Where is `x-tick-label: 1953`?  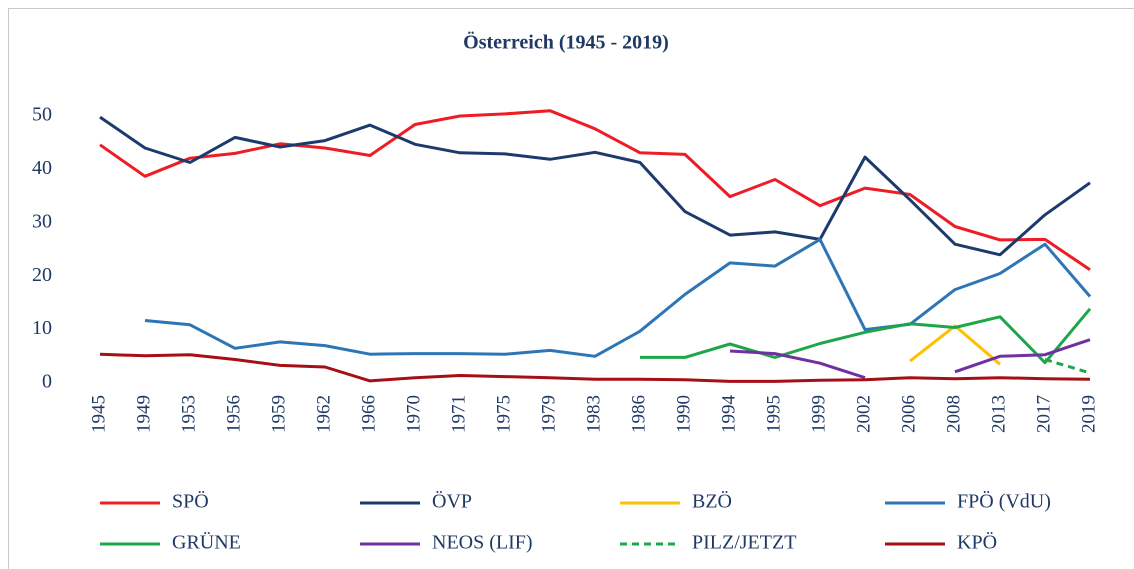 x-tick-label: 1953 is located at coordinates (188, 414).